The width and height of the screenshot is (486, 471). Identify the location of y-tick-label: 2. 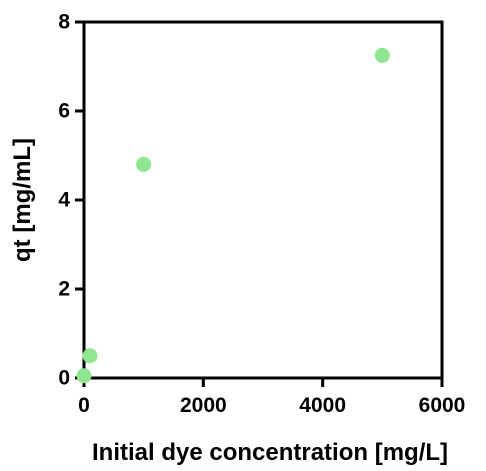
(64, 289).